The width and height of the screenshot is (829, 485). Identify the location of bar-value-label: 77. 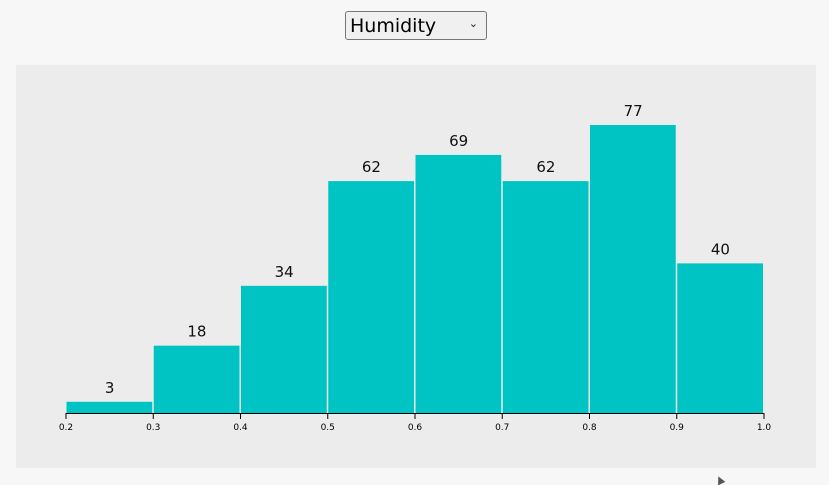
(633, 111).